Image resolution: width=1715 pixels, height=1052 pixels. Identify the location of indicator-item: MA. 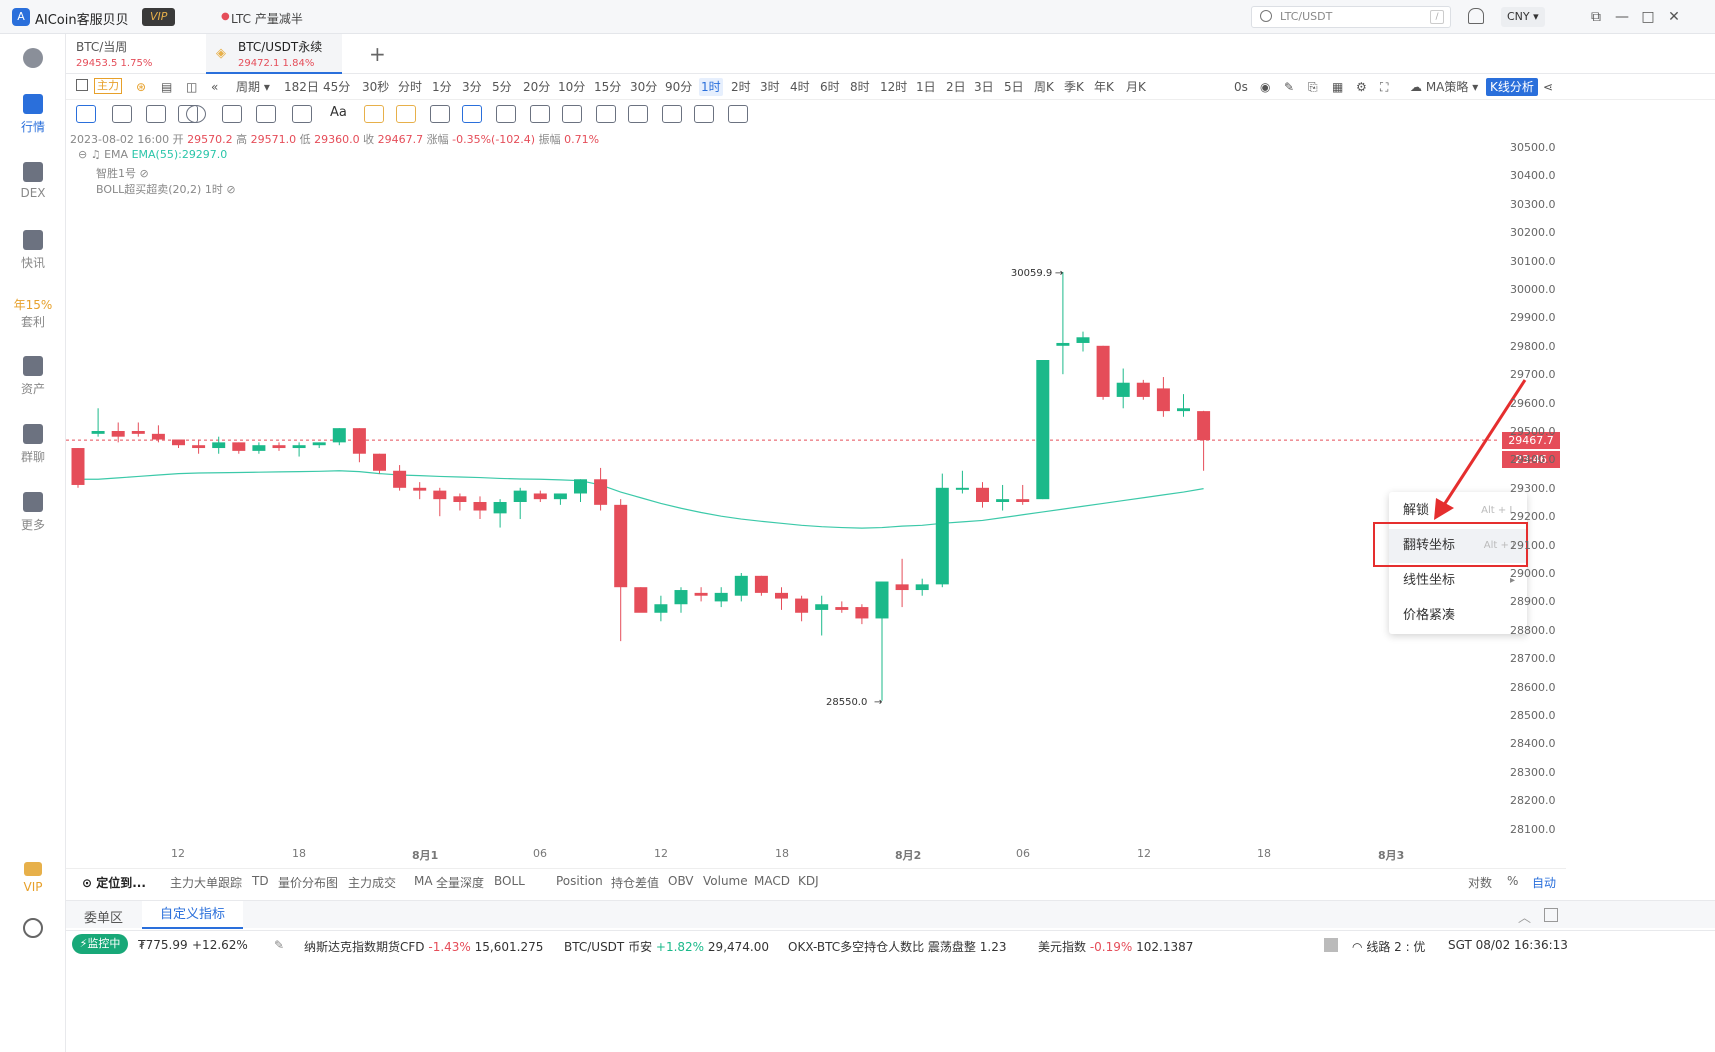
(423, 881).